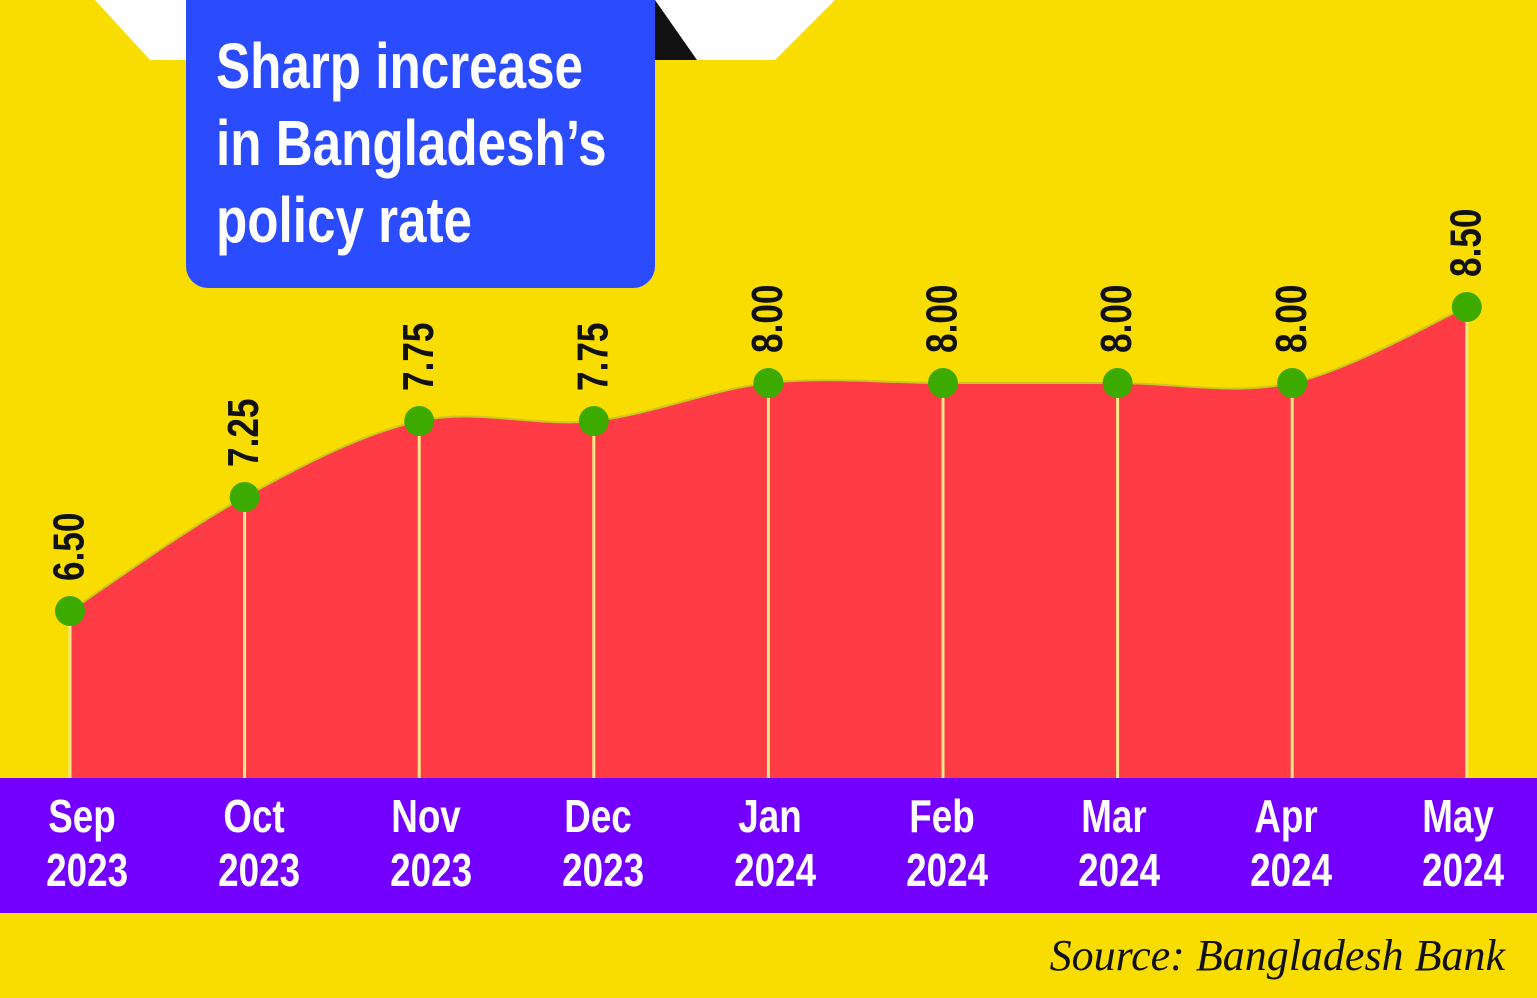  I want to click on title-box, so click(420, 144).